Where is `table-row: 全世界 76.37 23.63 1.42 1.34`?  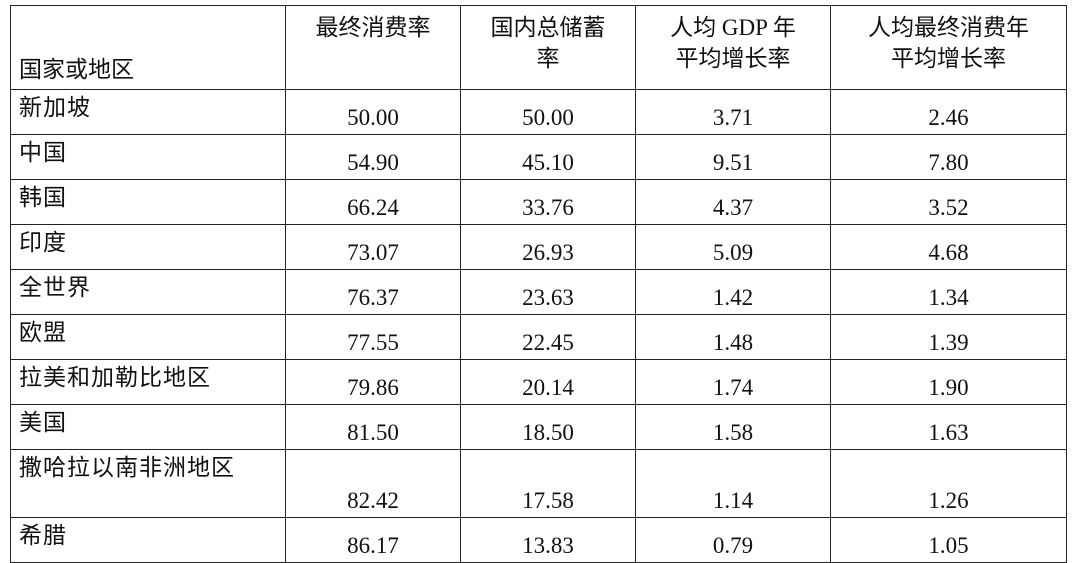 table-row: 全世界 76.37 23.63 1.42 1.34 is located at coordinates (538, 292).